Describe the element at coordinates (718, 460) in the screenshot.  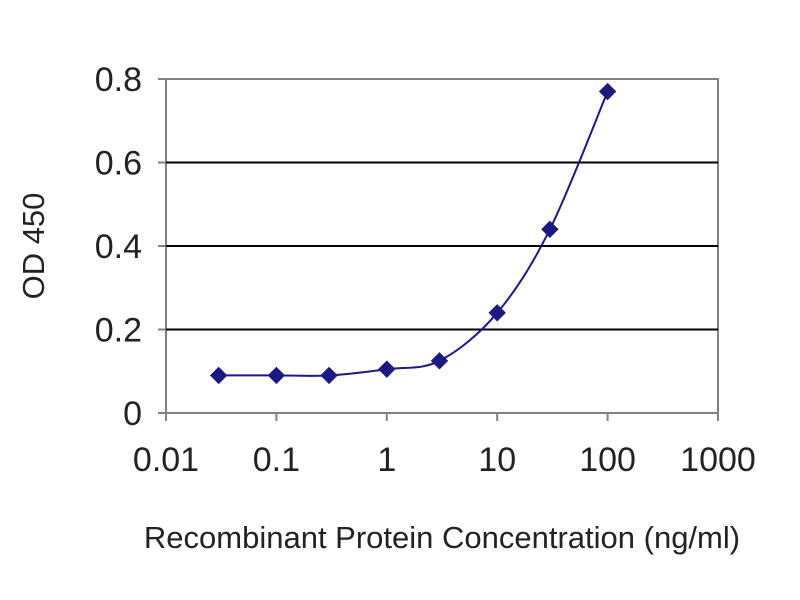
I see `x-tick-label: 1000` at that location.